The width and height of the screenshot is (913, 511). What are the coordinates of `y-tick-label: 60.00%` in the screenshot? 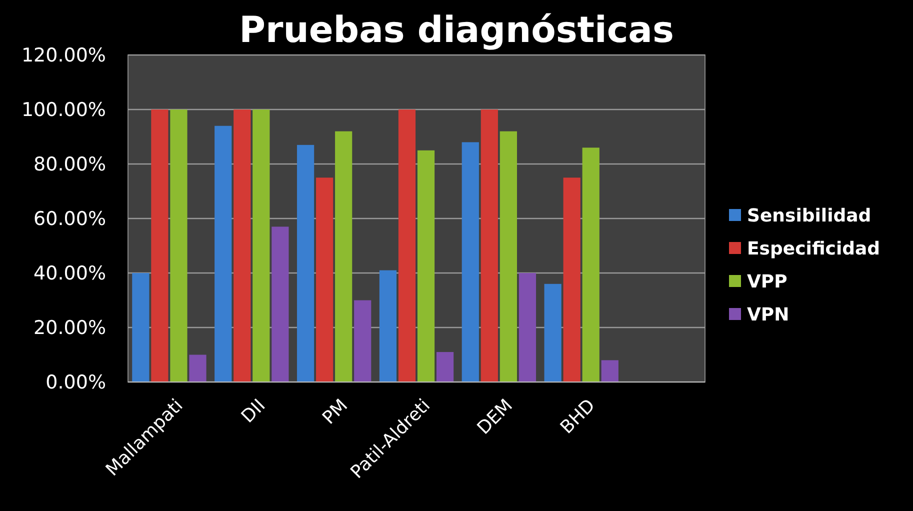 It's located at (70, 219).